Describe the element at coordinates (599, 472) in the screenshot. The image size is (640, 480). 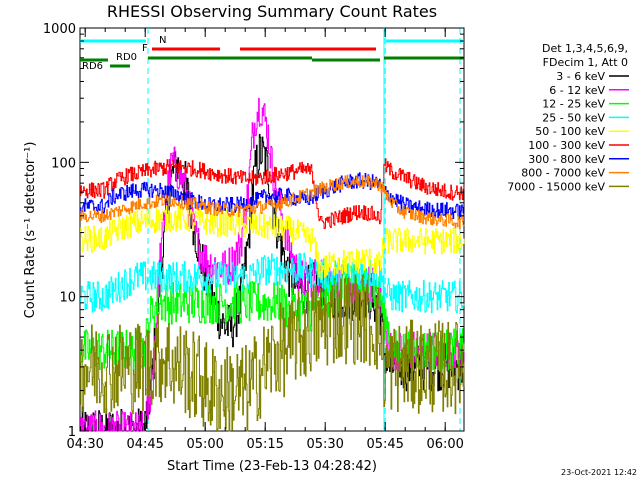
I see `footer-timestamp: 23-Oct-2021 12:42` at that location.